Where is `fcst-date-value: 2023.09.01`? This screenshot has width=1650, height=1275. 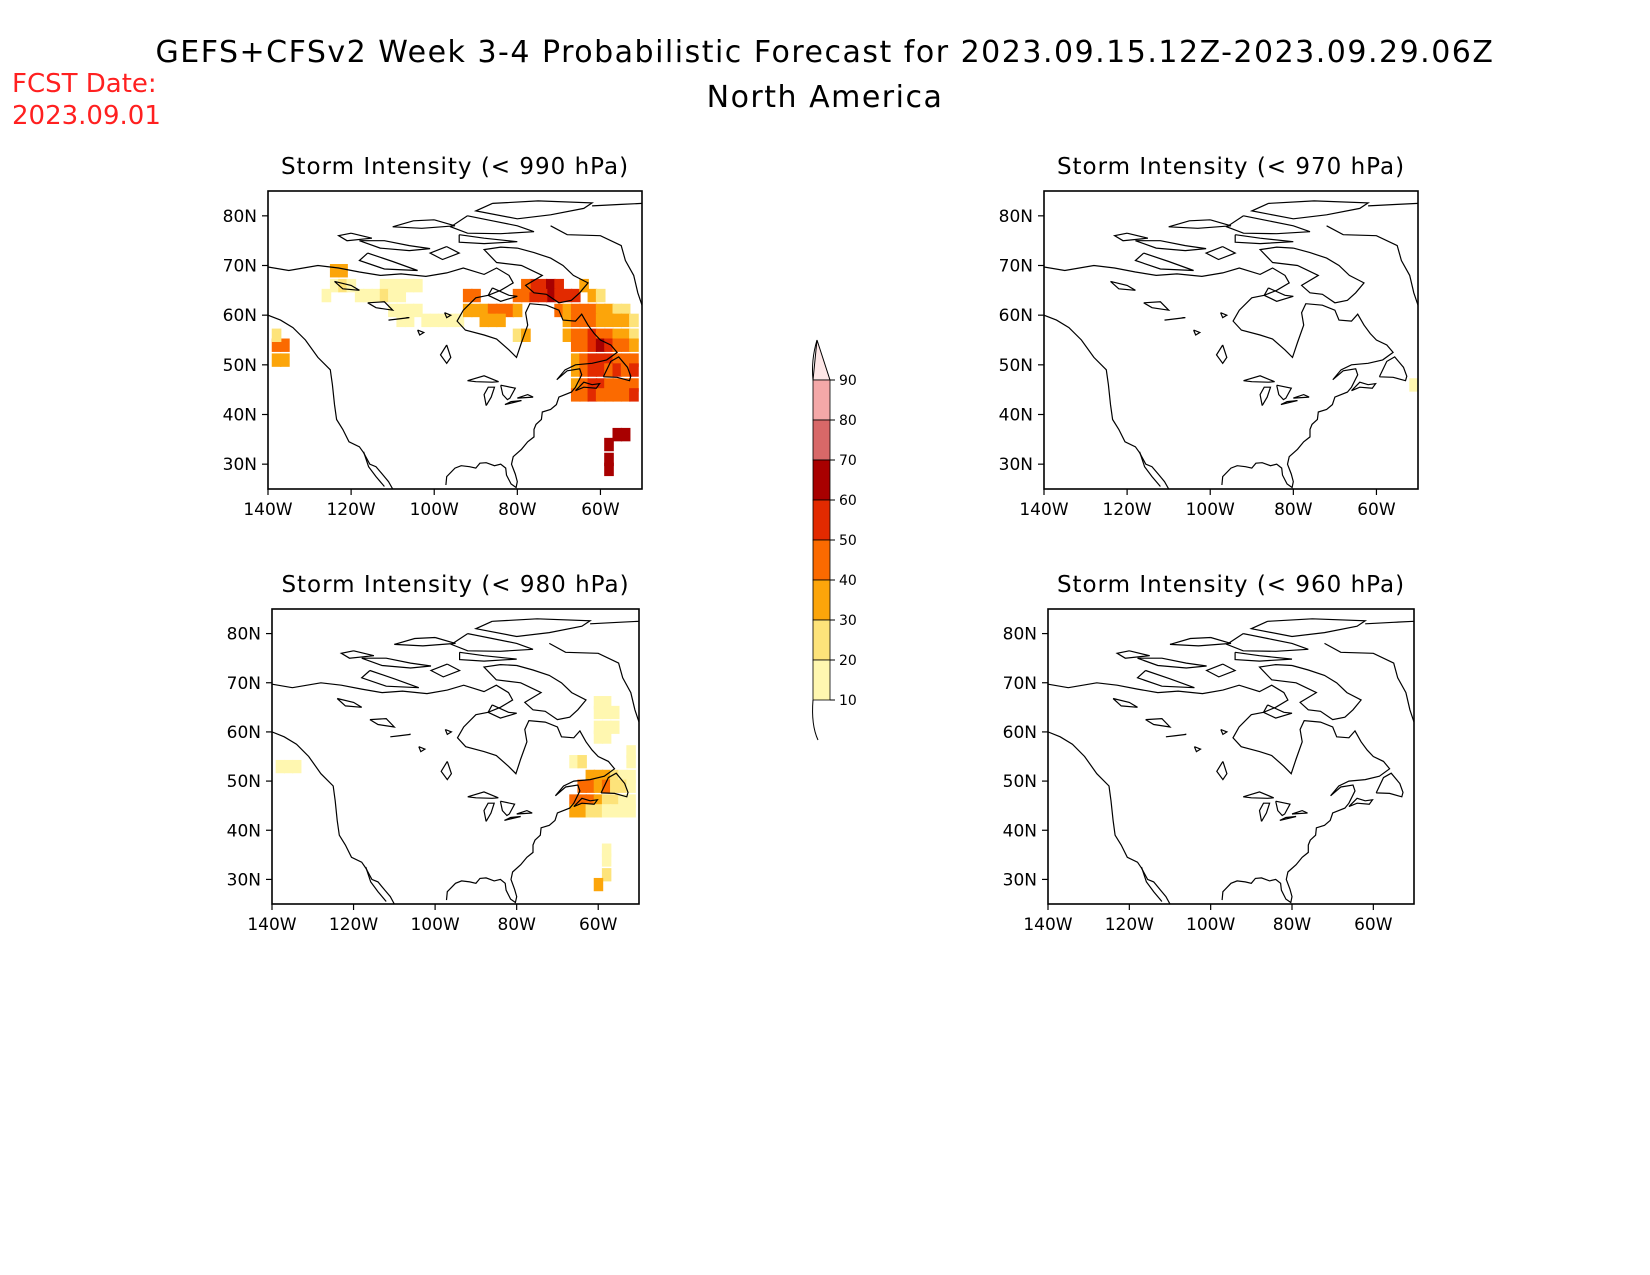
fcst-date-value: 2023.09.01 is located at coordinates (86, 116).